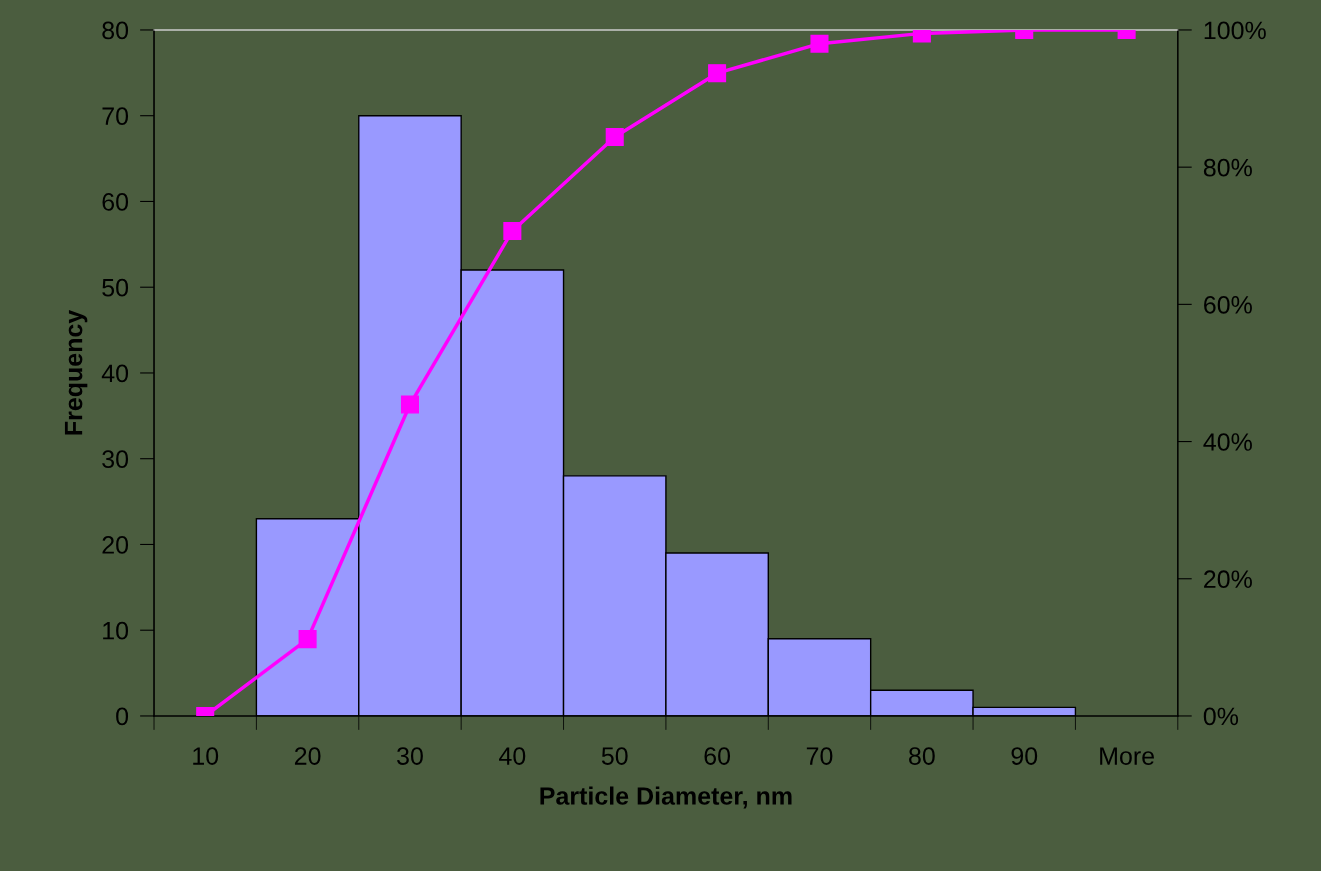 This screenshot has height=871, width=1321. I want to click on y-tick-label: 60, so click(115, 202).